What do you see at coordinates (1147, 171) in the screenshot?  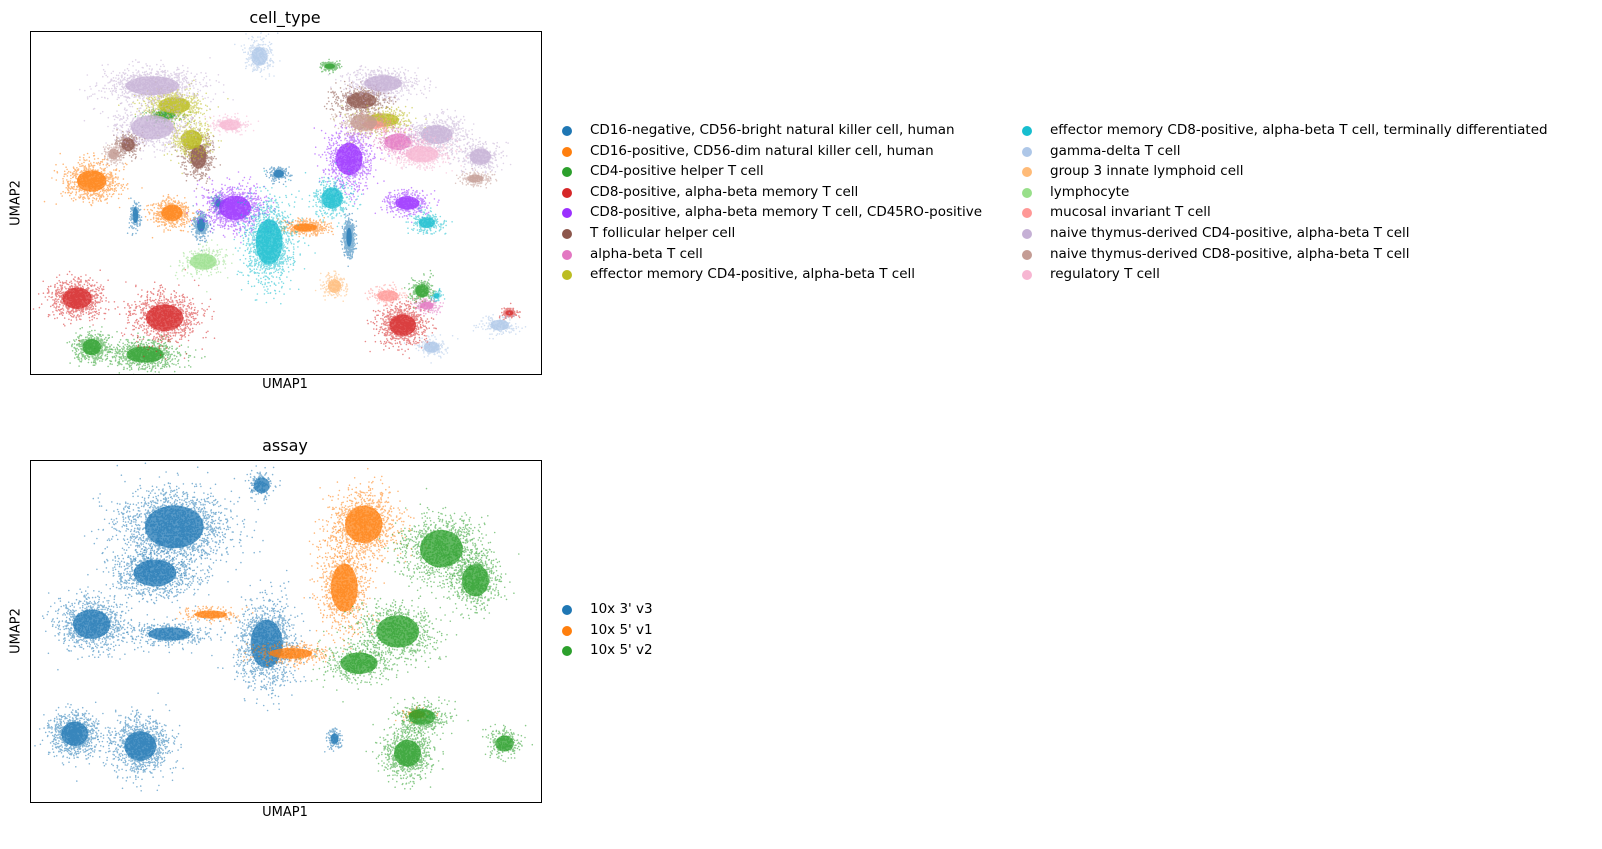 I see `legend-label: group 3 innate lymphoid cell` at bounding box center [1147, 171].